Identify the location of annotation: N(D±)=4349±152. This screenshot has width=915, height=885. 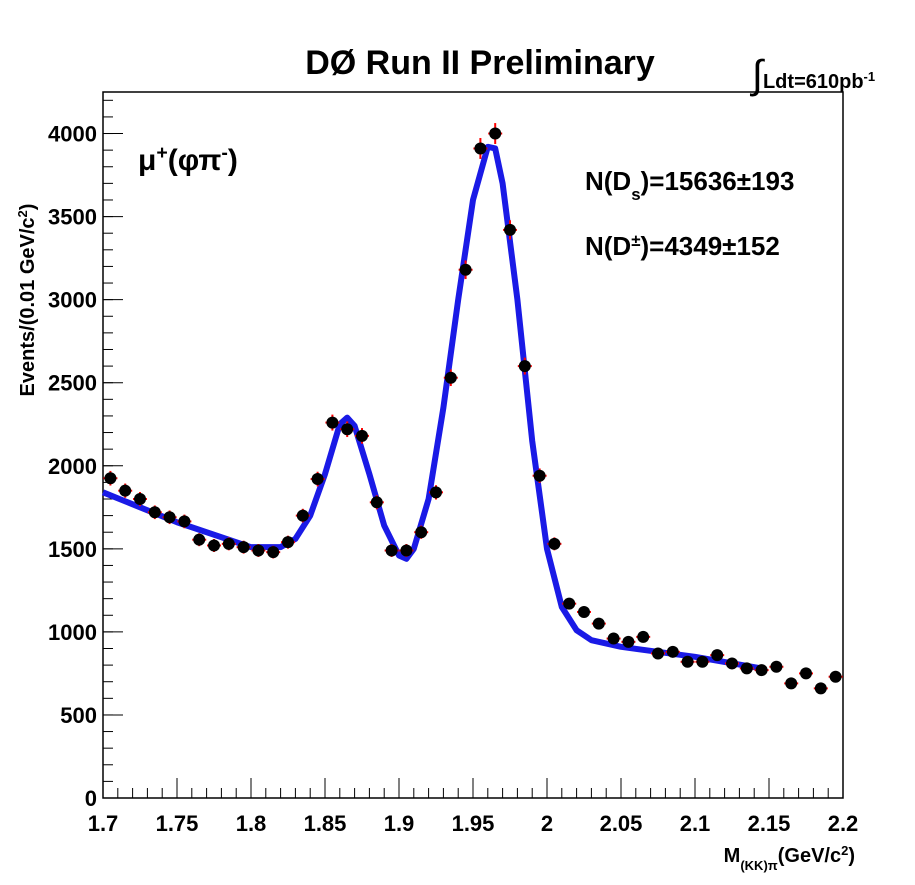
(682, 246).